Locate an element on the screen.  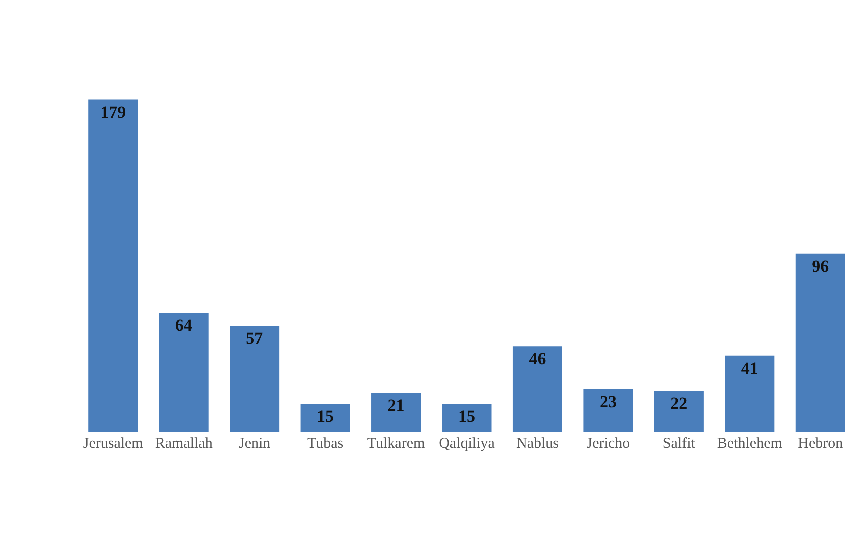
x-tick-label: Jericho is located at coordinates (608, 444).